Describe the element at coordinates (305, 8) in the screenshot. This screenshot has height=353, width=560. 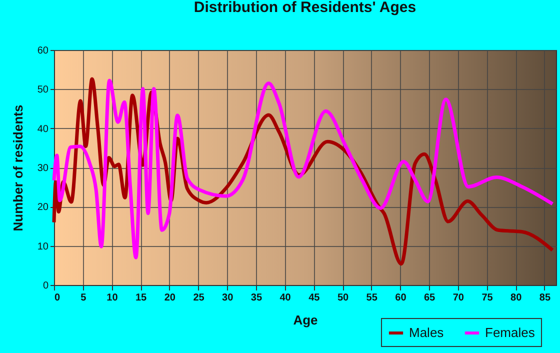
I see `chart-title: Distribution of Residents' Ages` at that location.